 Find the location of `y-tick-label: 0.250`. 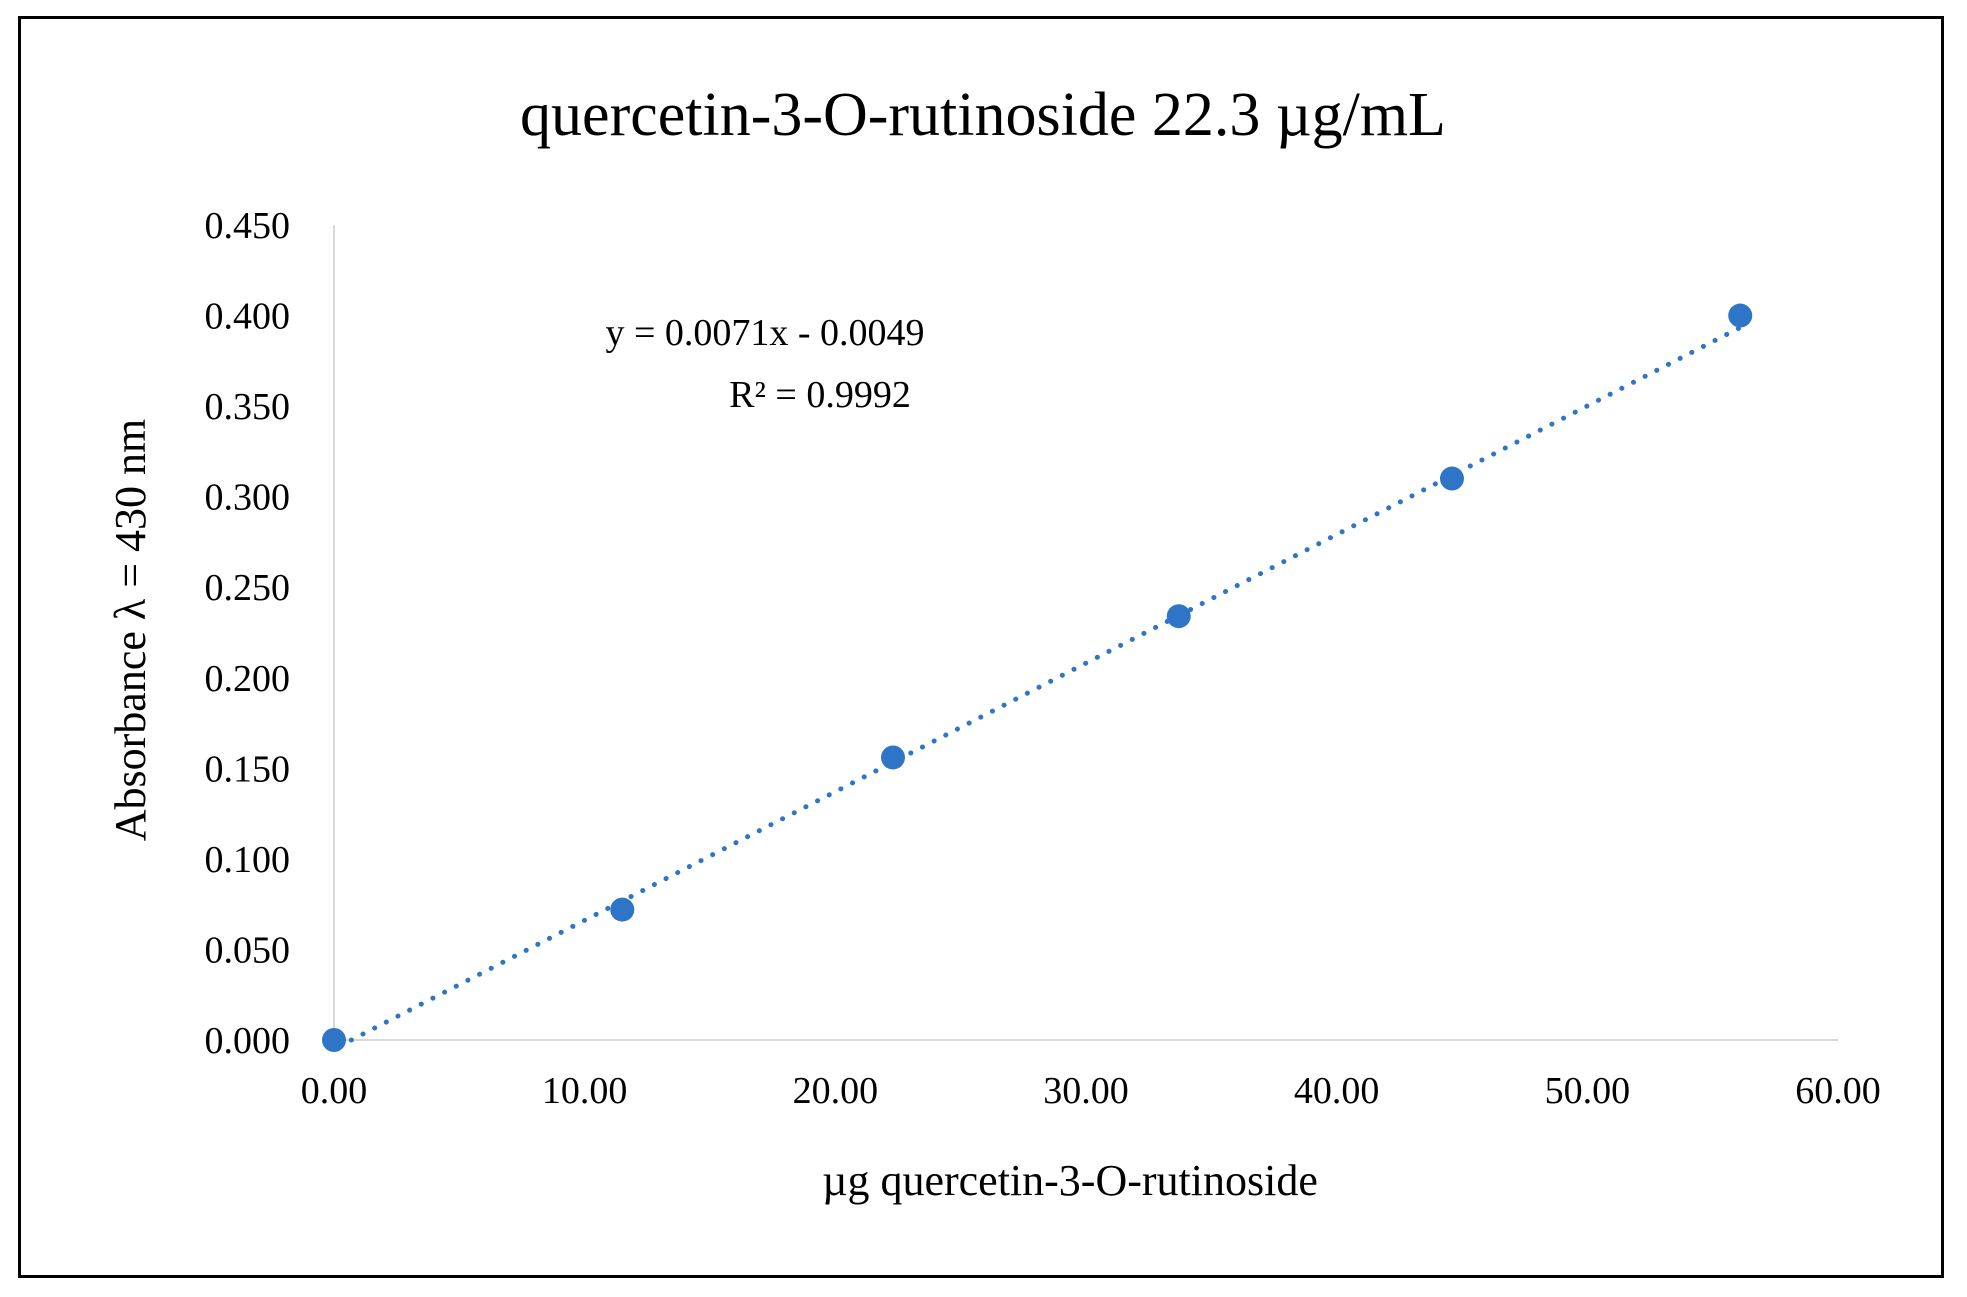

y-tick-label: 0.250 is located at coordinates (248, 588).